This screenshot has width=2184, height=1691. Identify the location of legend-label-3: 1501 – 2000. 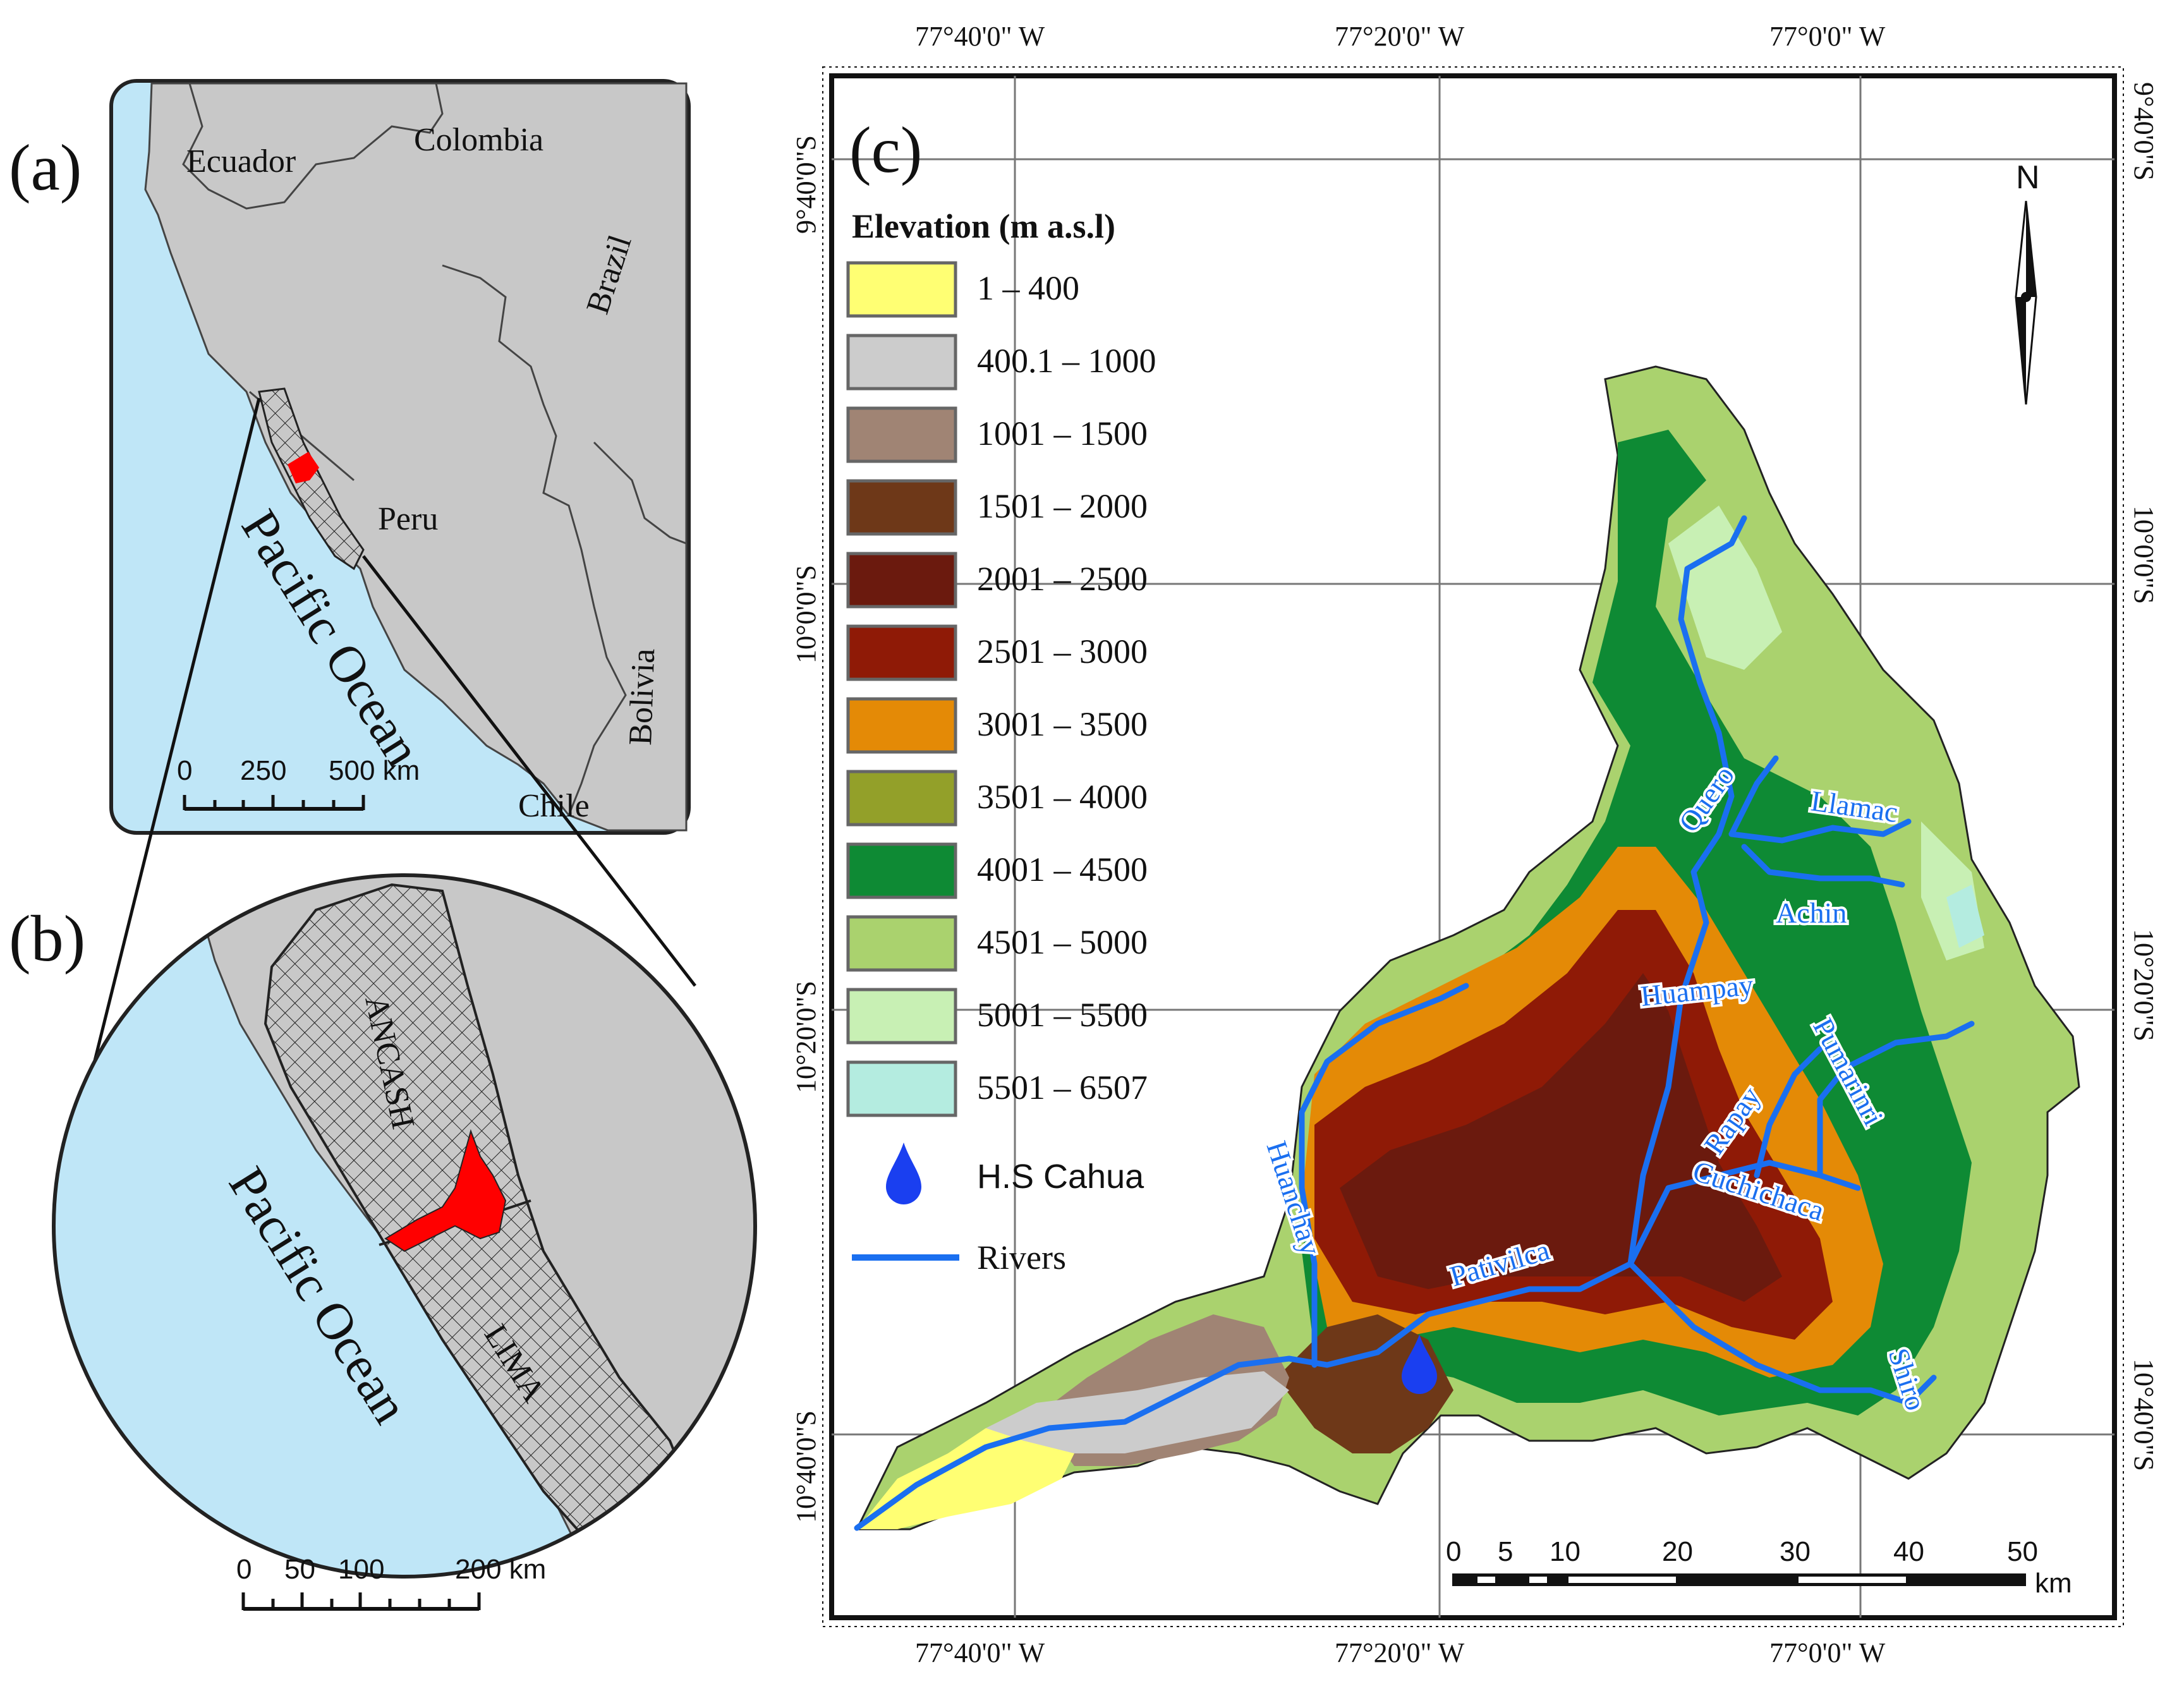
(1062, 506).